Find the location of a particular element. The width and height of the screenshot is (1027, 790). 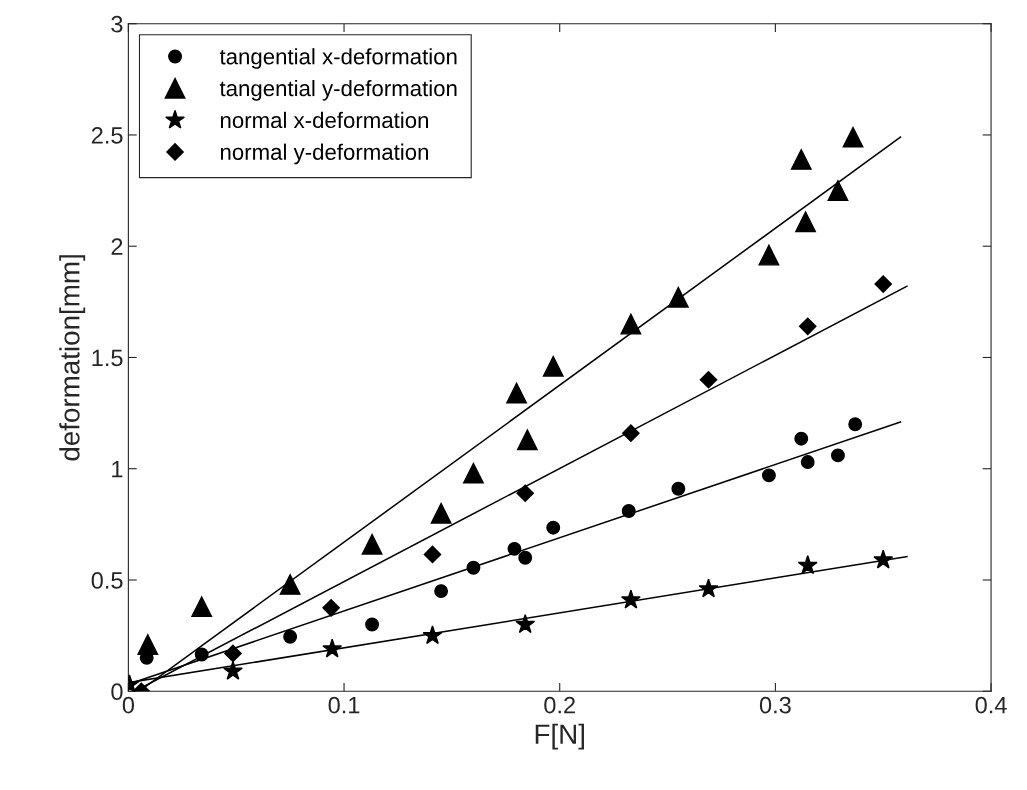

x-axis-title: F[N] is located at coordinates (559, 736).